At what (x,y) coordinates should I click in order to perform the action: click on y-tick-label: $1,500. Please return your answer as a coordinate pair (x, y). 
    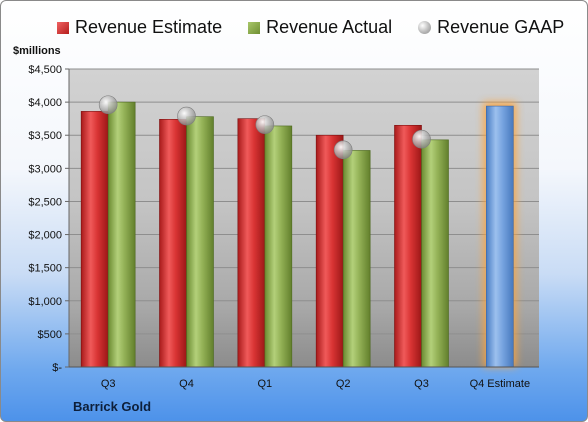
    Looking at the image, I should click on (45, 269).